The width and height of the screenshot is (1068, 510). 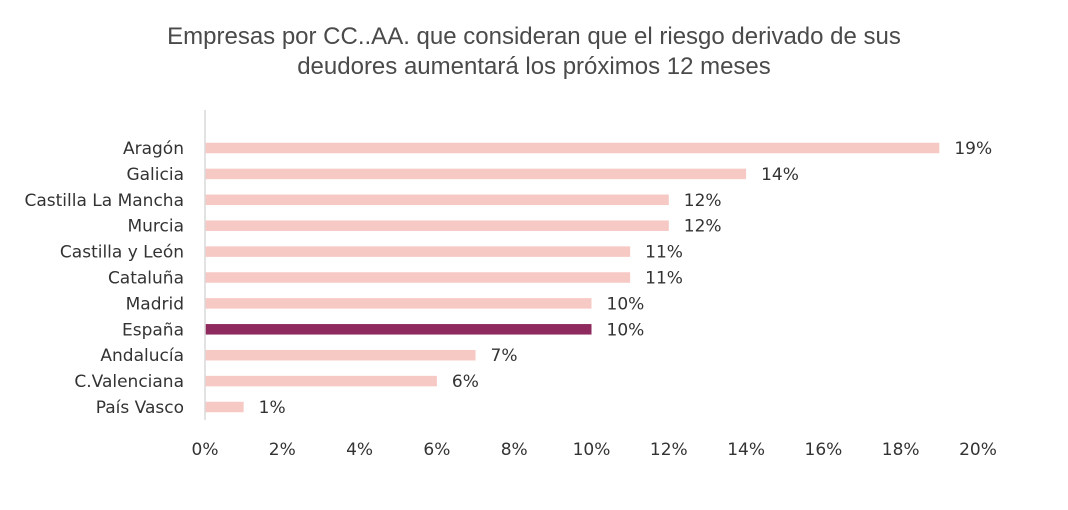 I want to click on value-label-9: 6%, so click(x=465, y=382).